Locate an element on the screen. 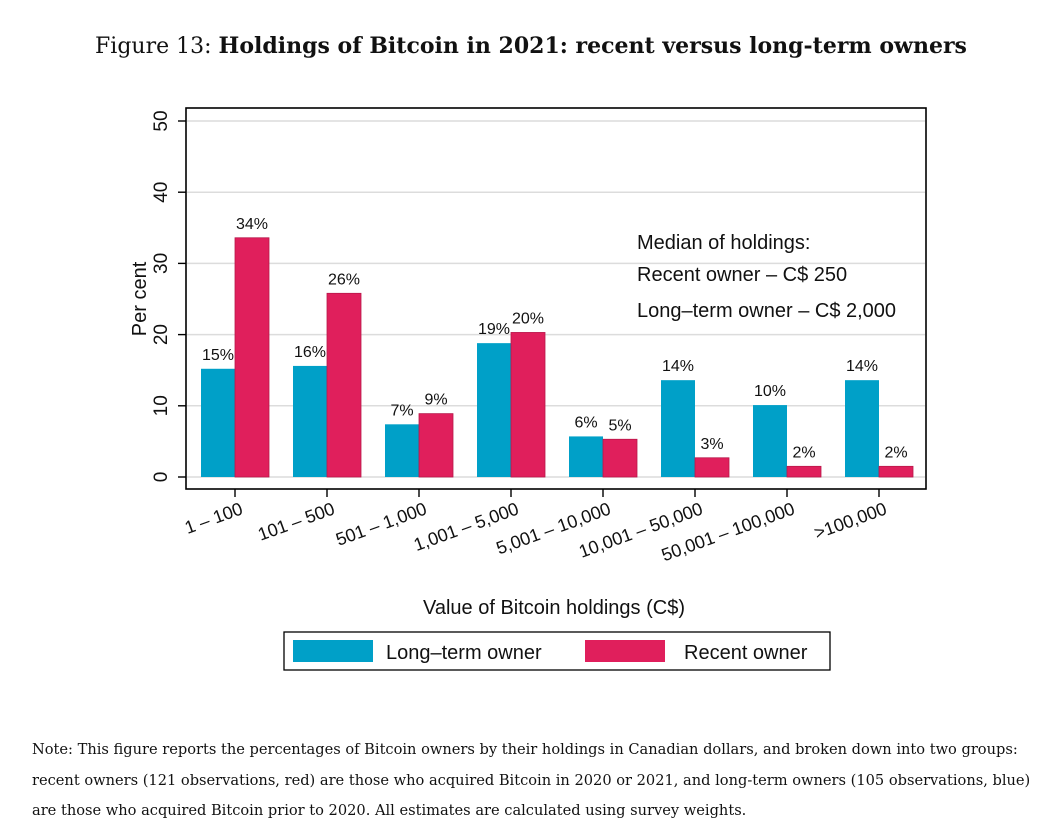 This screenshot has height=827, width=1040. bar-label-recent: 20% is located at coordinates (528, 318).